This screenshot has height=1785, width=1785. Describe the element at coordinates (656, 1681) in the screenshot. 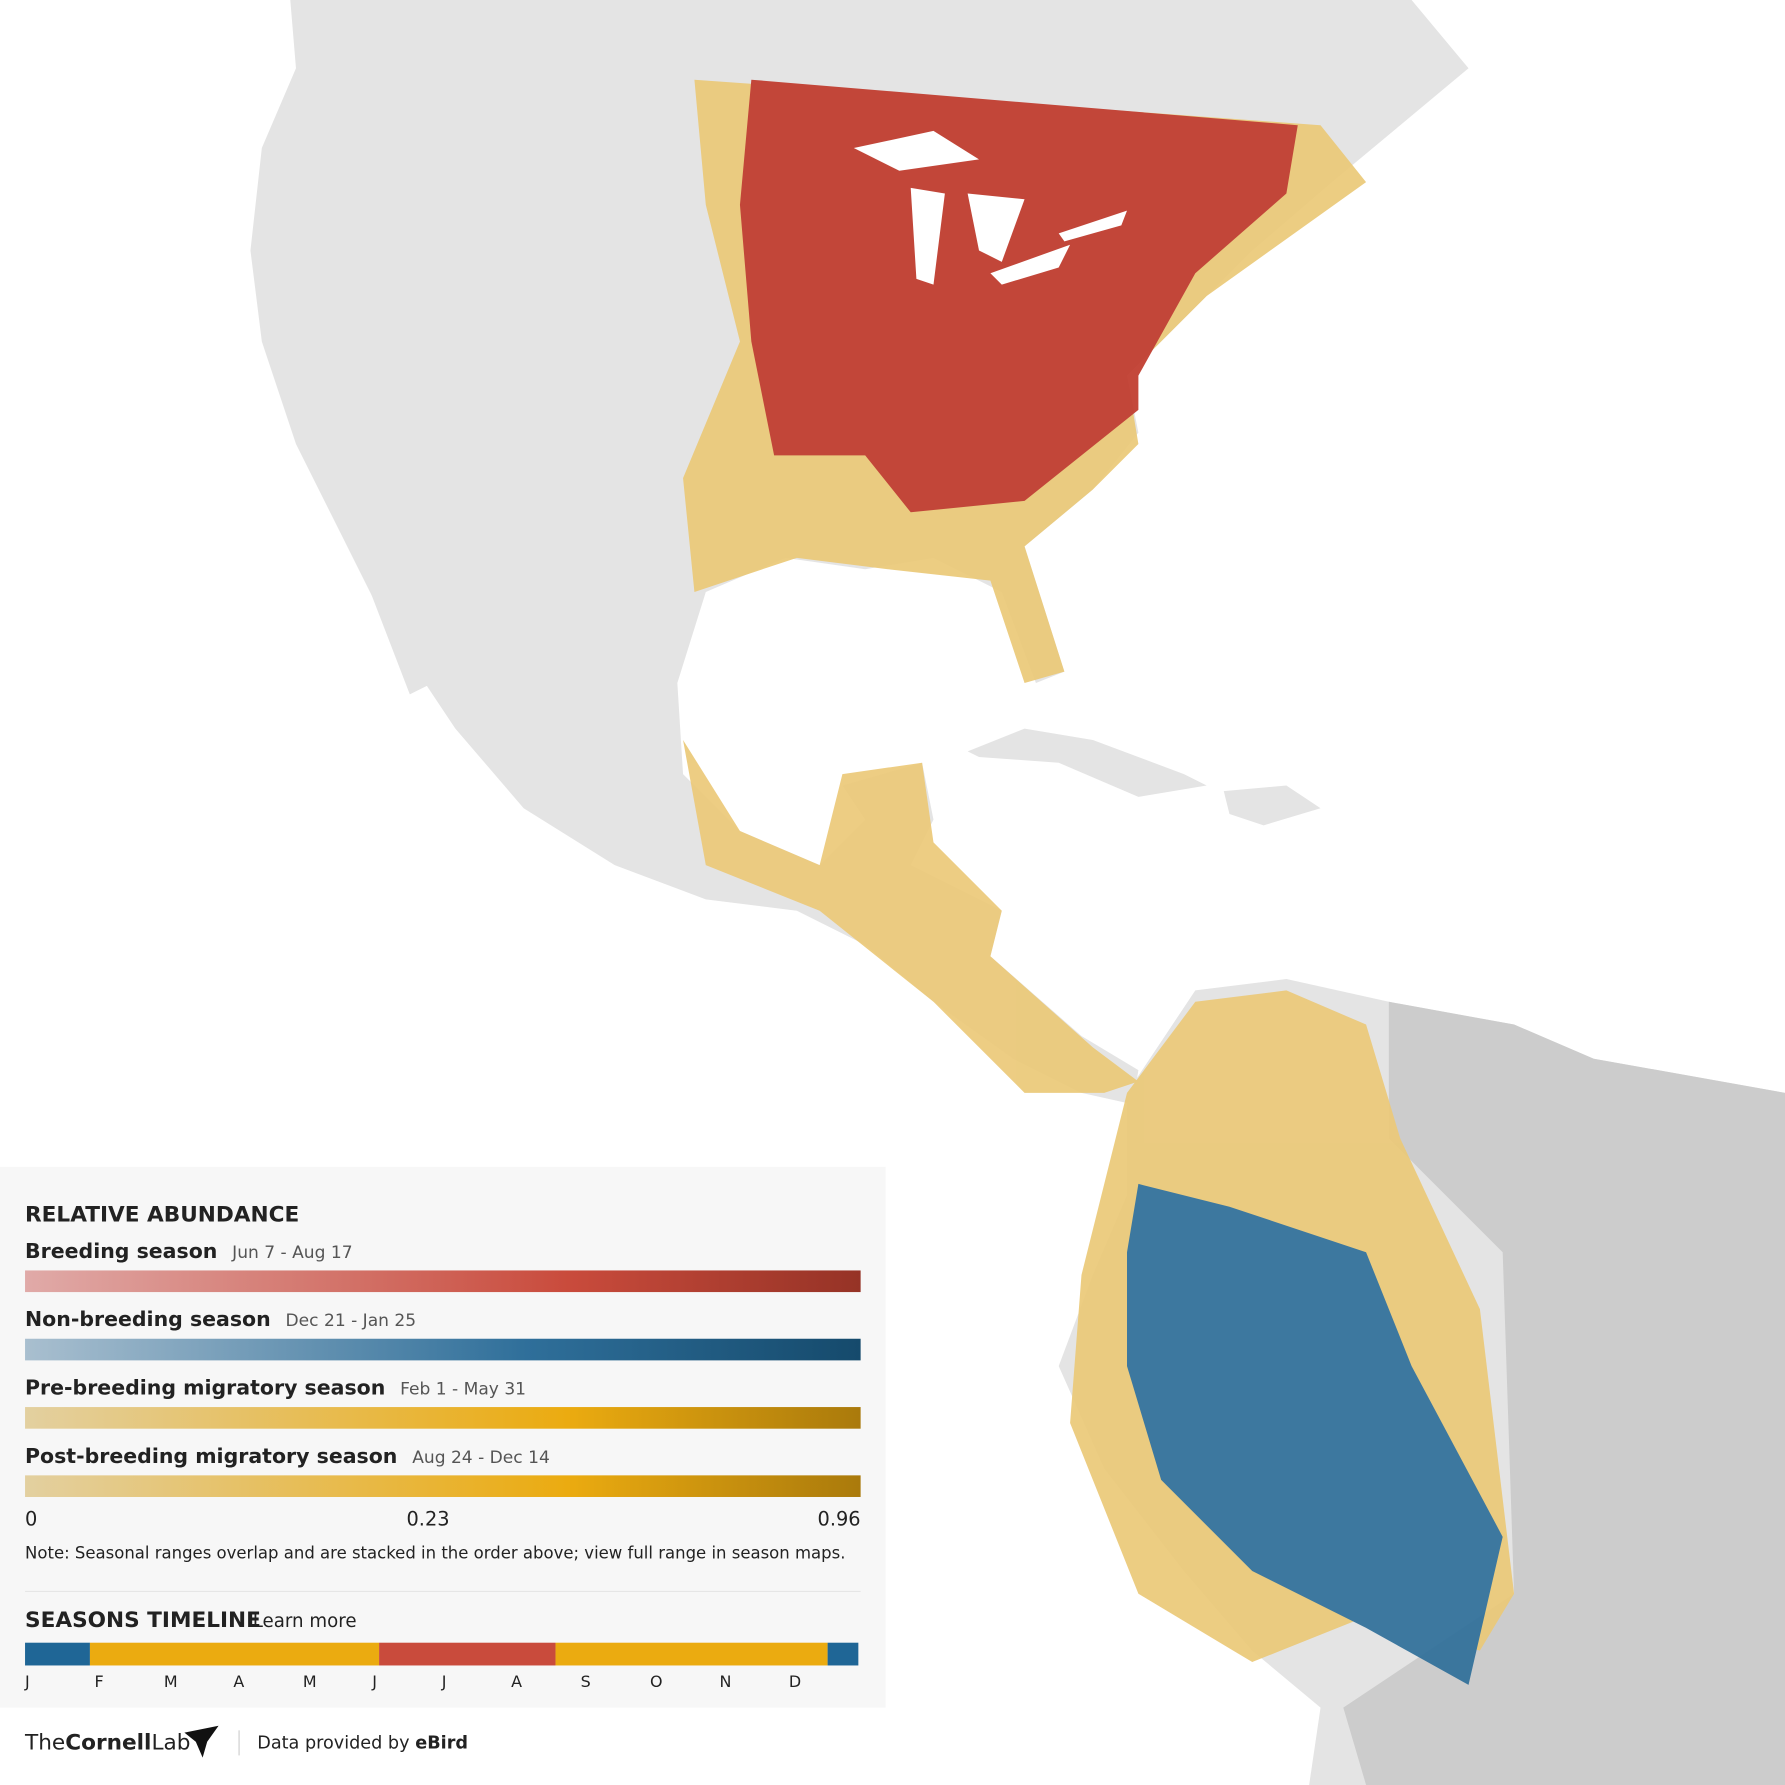

I see `month-label: O` at that location.